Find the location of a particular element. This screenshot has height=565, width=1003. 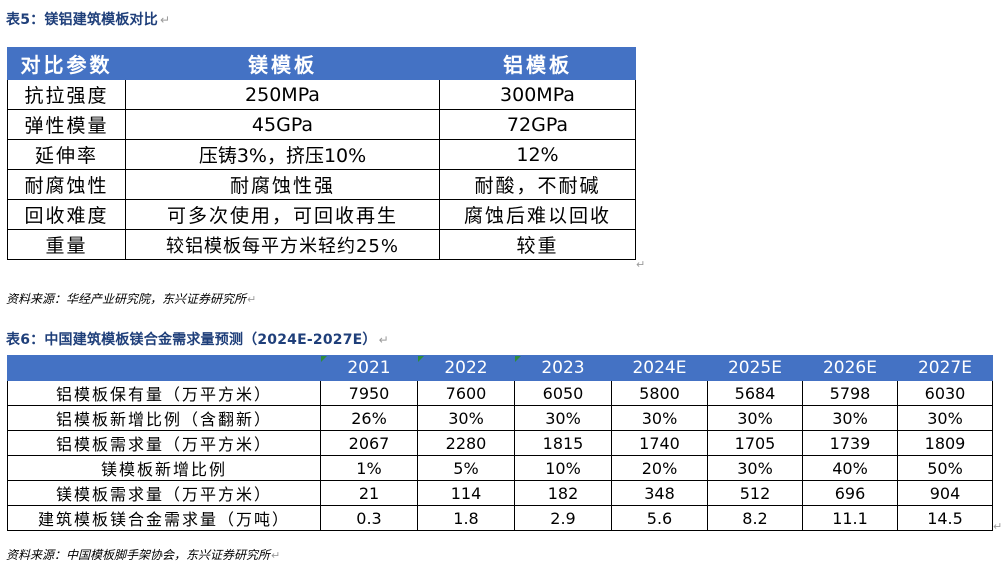

table-row: 镁模板新增比例 1% 5% 10% 20% 30% 40% 50% is located at coordinates (500, 468).